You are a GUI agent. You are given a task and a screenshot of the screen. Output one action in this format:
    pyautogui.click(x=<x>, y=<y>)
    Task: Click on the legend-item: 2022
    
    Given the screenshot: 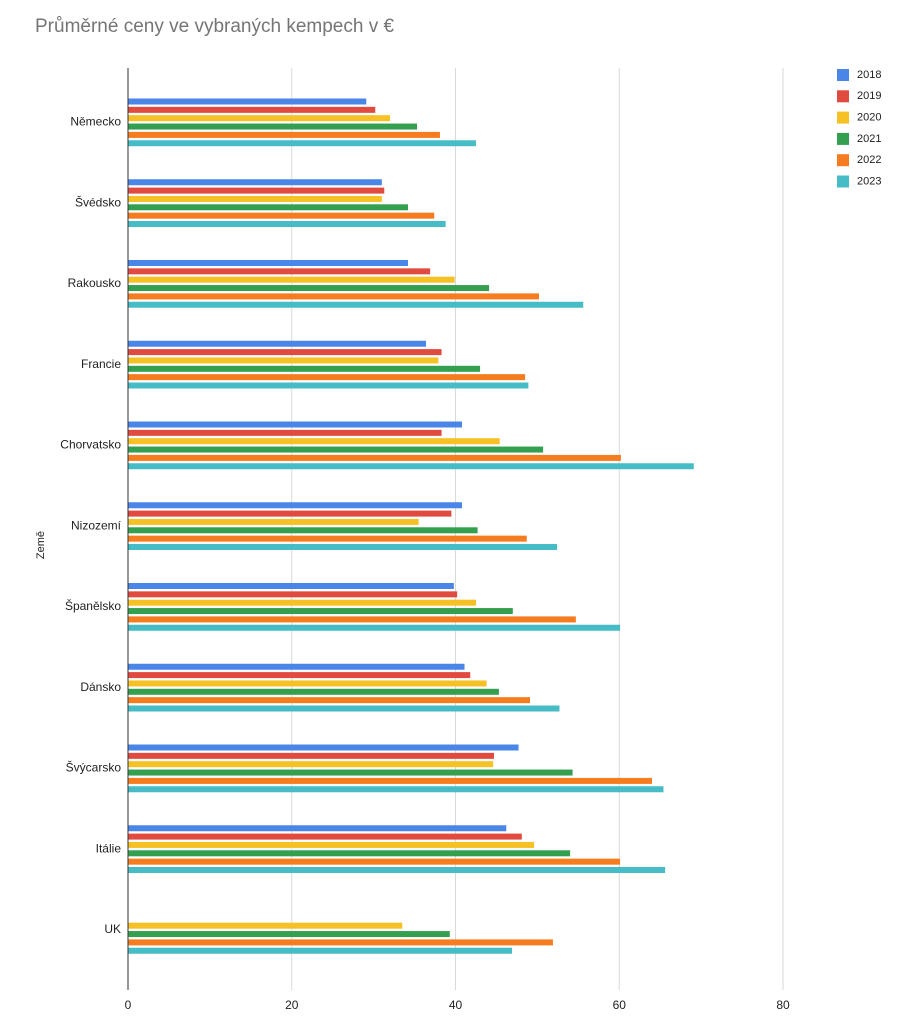 What is the action you would take?
    pyautogui.click(x=859, y=160)
    